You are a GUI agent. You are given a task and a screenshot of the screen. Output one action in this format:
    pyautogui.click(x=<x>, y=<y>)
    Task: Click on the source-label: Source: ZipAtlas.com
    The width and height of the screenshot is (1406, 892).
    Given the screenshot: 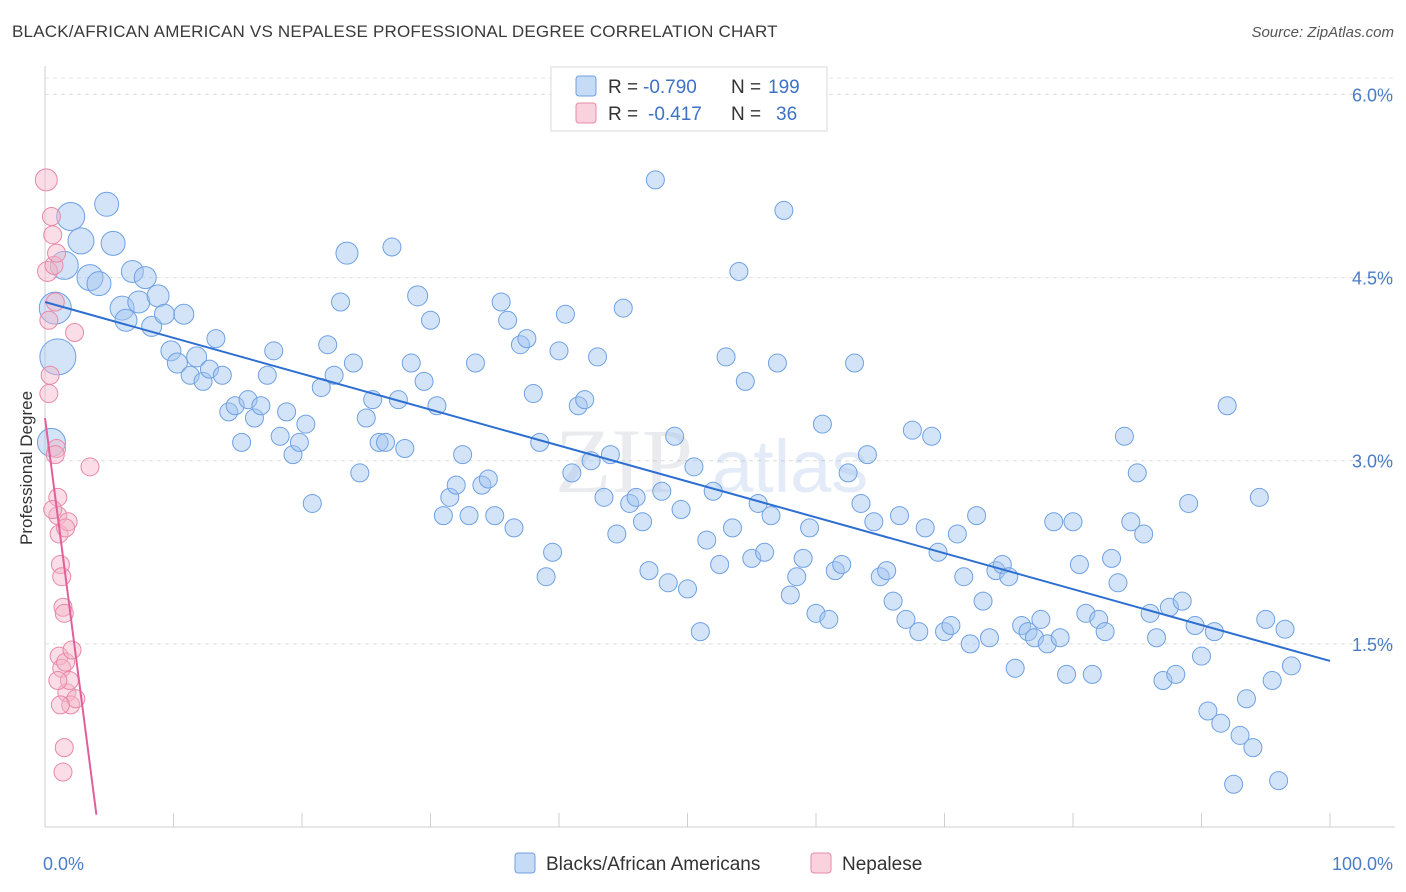 What is the action you would take?
    pyautogui.click(x=1322, y=32)
    